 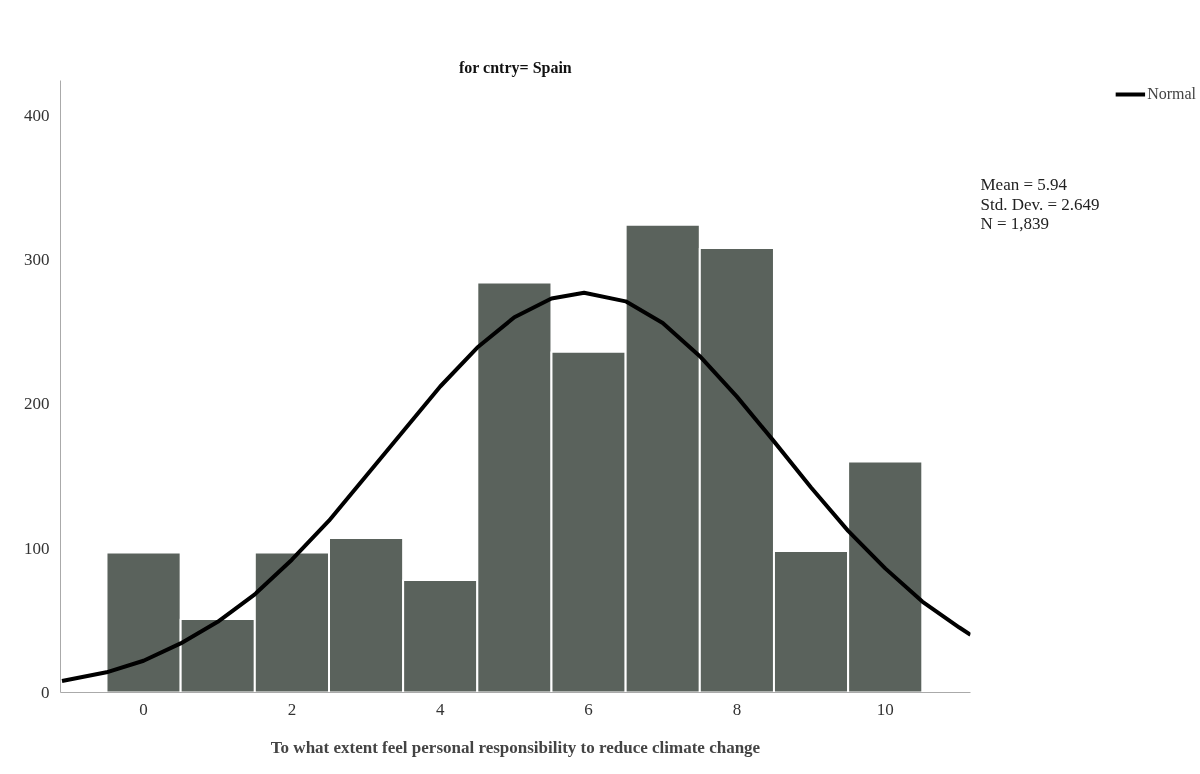 I want to click on x-tick-label: 0, so click(x=143, y=709).